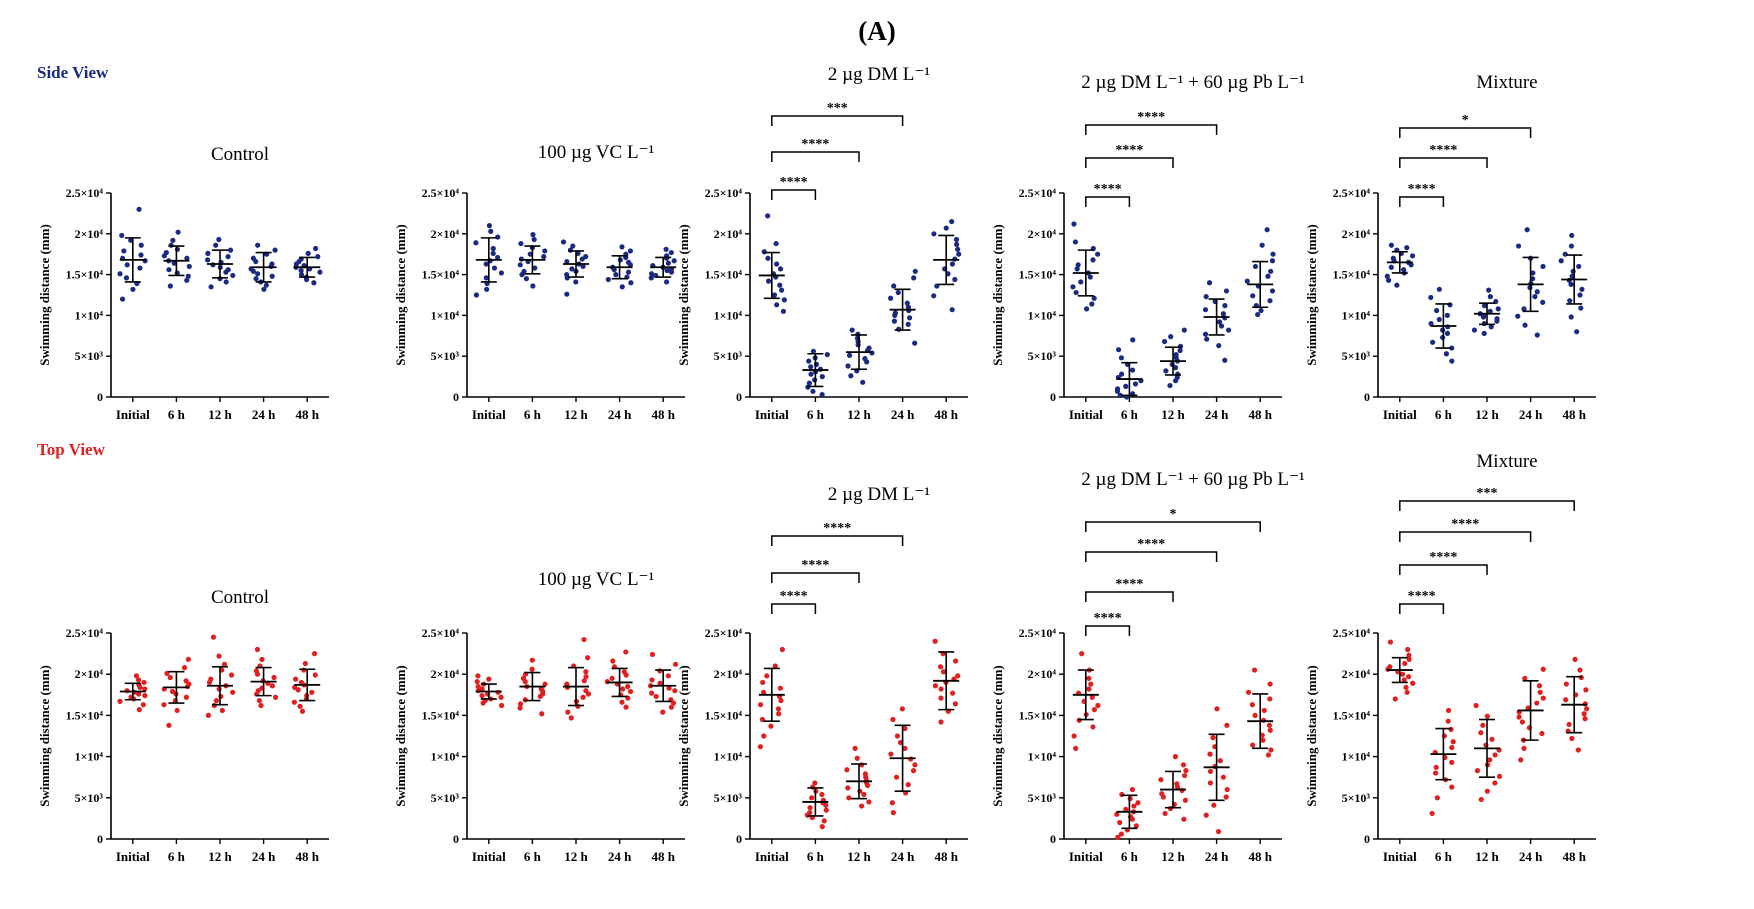 The width and height of the screenshot is (1754, 909). I want to click on panel-label: (A), so click(877, 31).